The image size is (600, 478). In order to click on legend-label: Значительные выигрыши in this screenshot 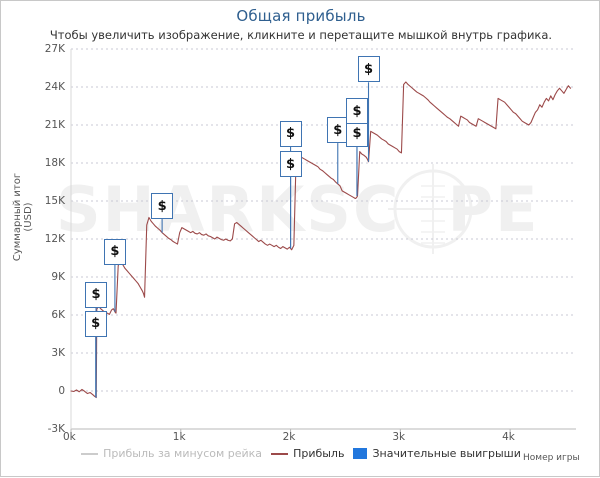, I will do `click(446, 453)`.